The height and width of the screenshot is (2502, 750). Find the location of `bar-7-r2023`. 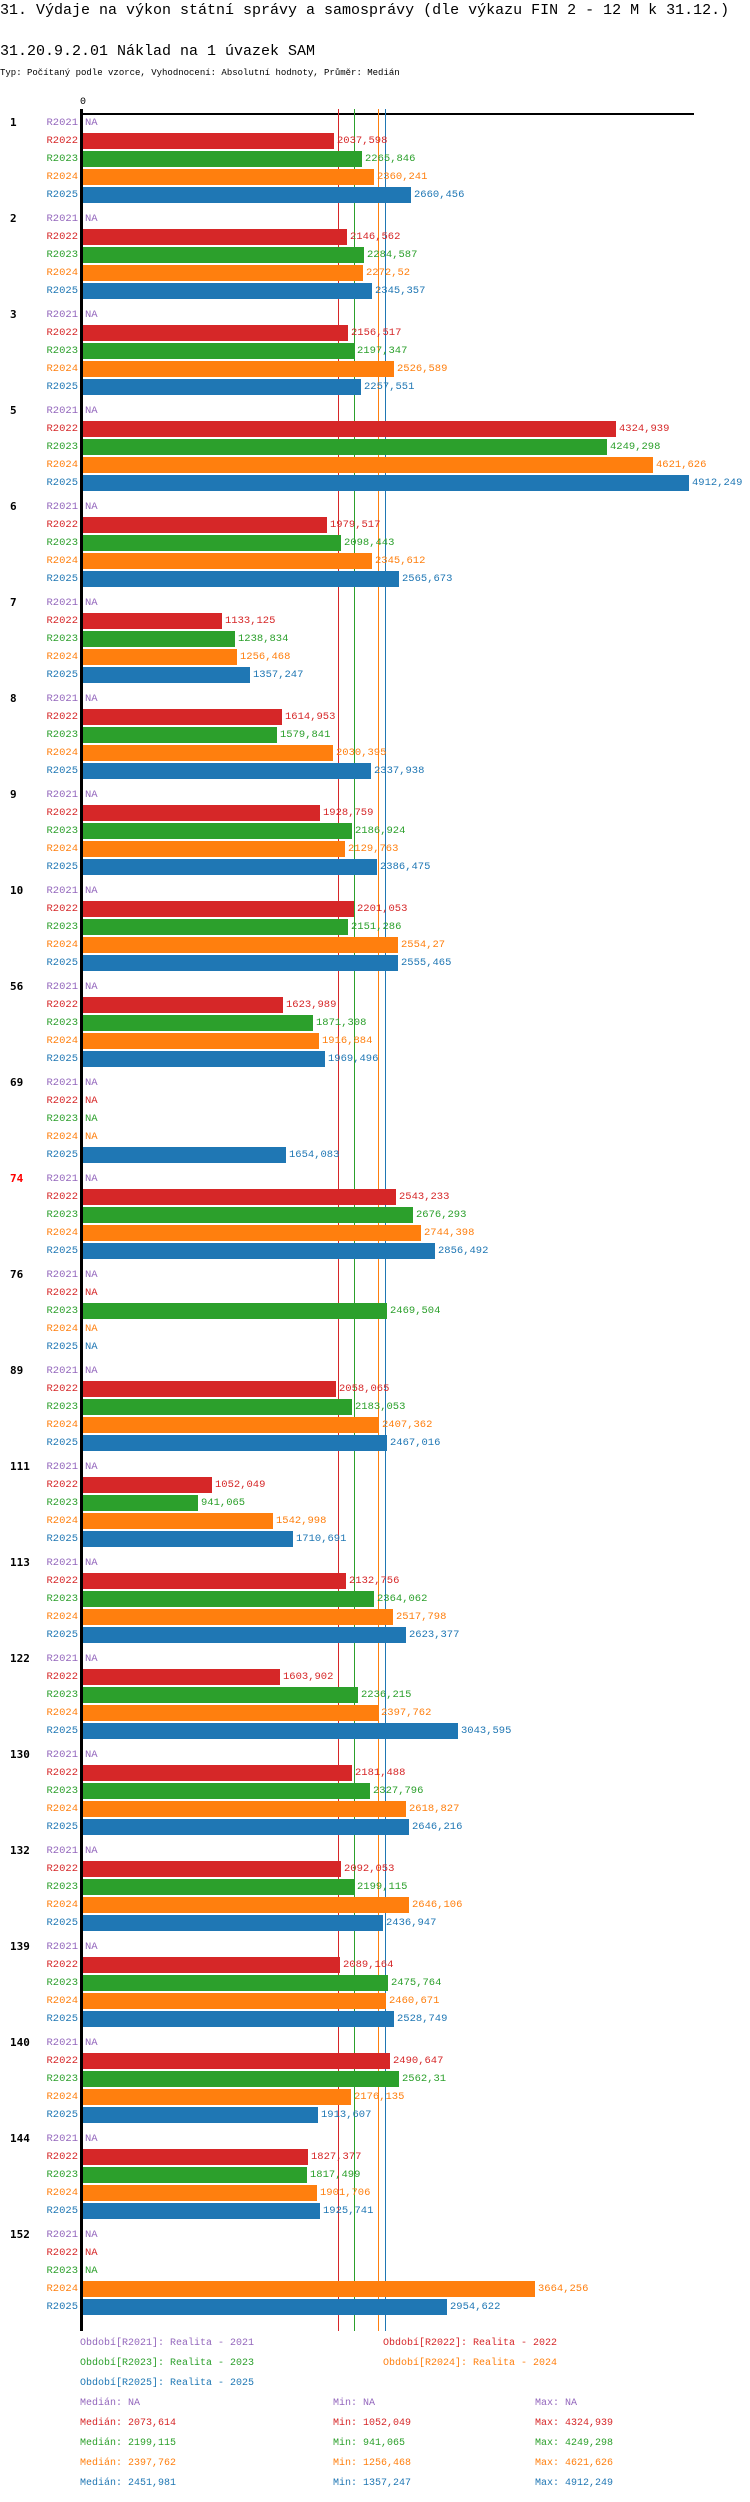

bar-7-r2023 is located at coordinates (158, 639).